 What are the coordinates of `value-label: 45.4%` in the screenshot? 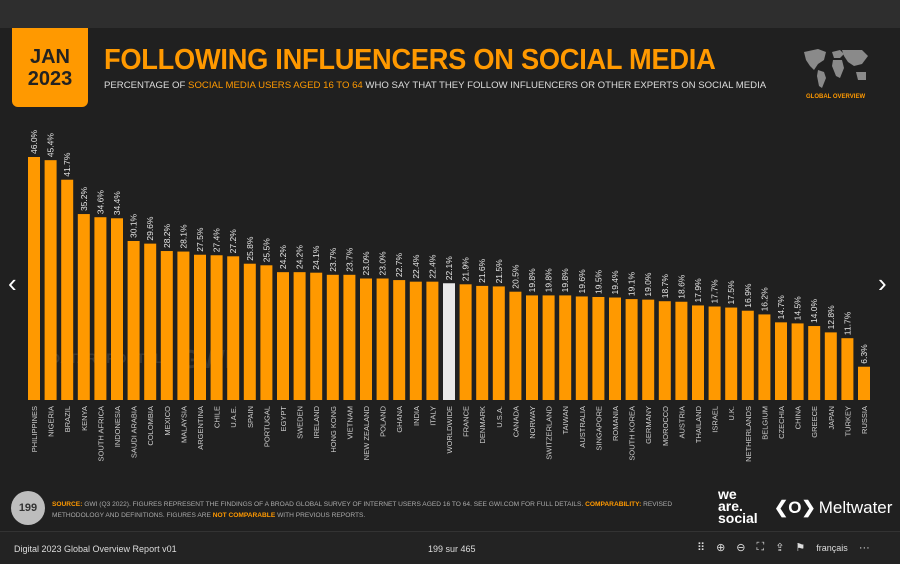 It's located at (51, 145).